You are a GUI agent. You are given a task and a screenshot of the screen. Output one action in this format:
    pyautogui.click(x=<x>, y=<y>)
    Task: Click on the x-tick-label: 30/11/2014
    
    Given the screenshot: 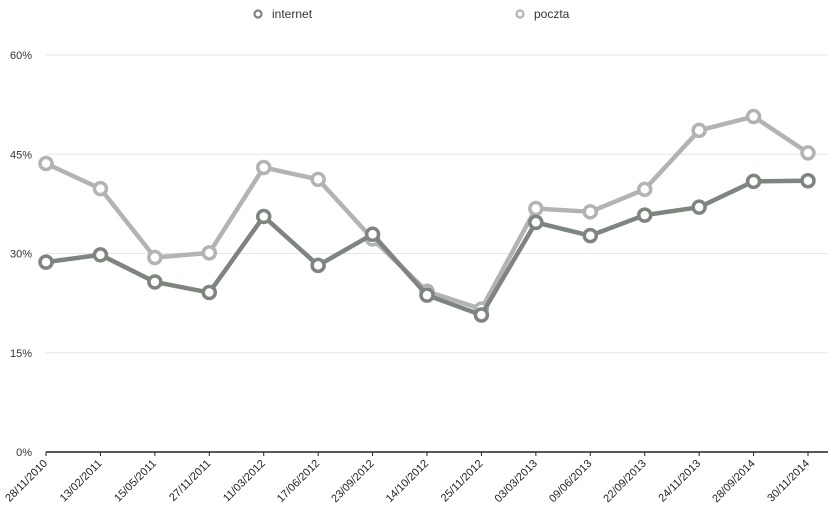 What is the action you would take?
    pyautogui.click(x=788, y=481)
    